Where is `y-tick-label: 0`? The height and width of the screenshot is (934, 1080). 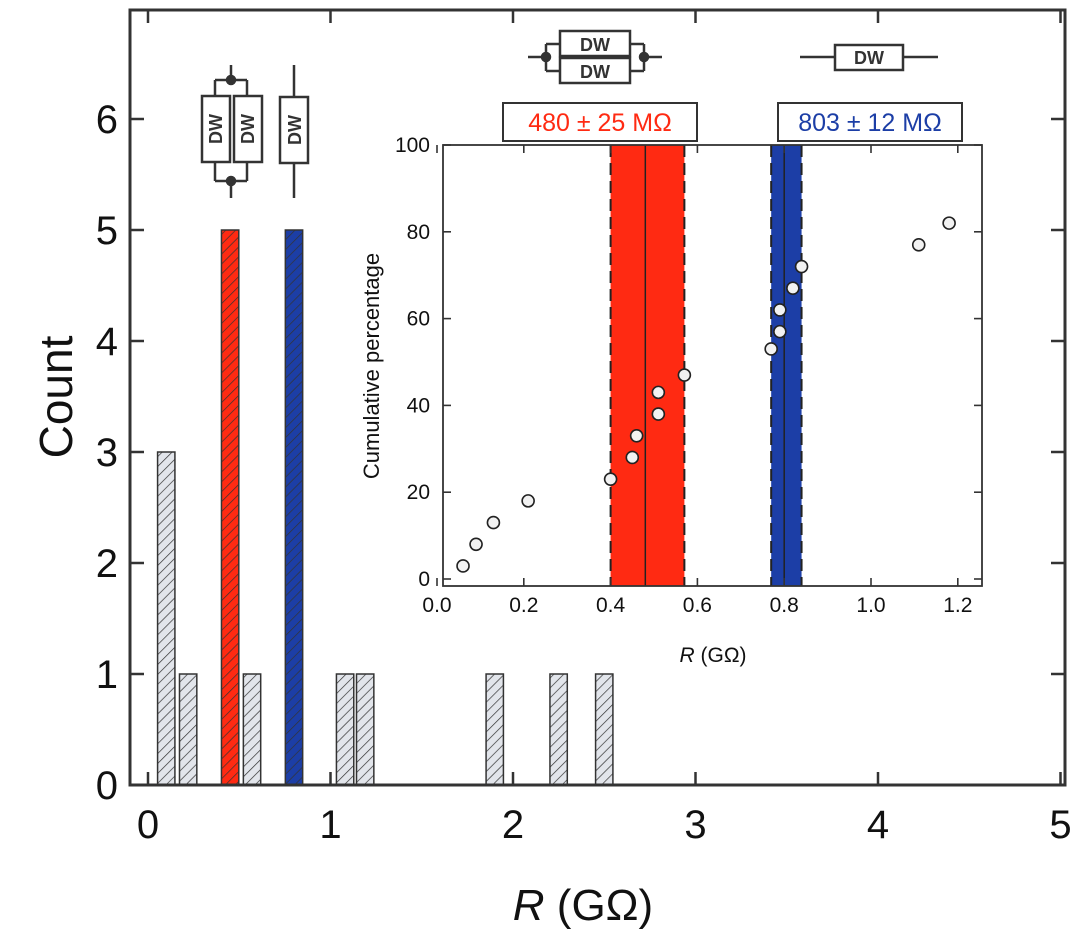 y-tick-label: 0 is located at coordinates (107, 786).